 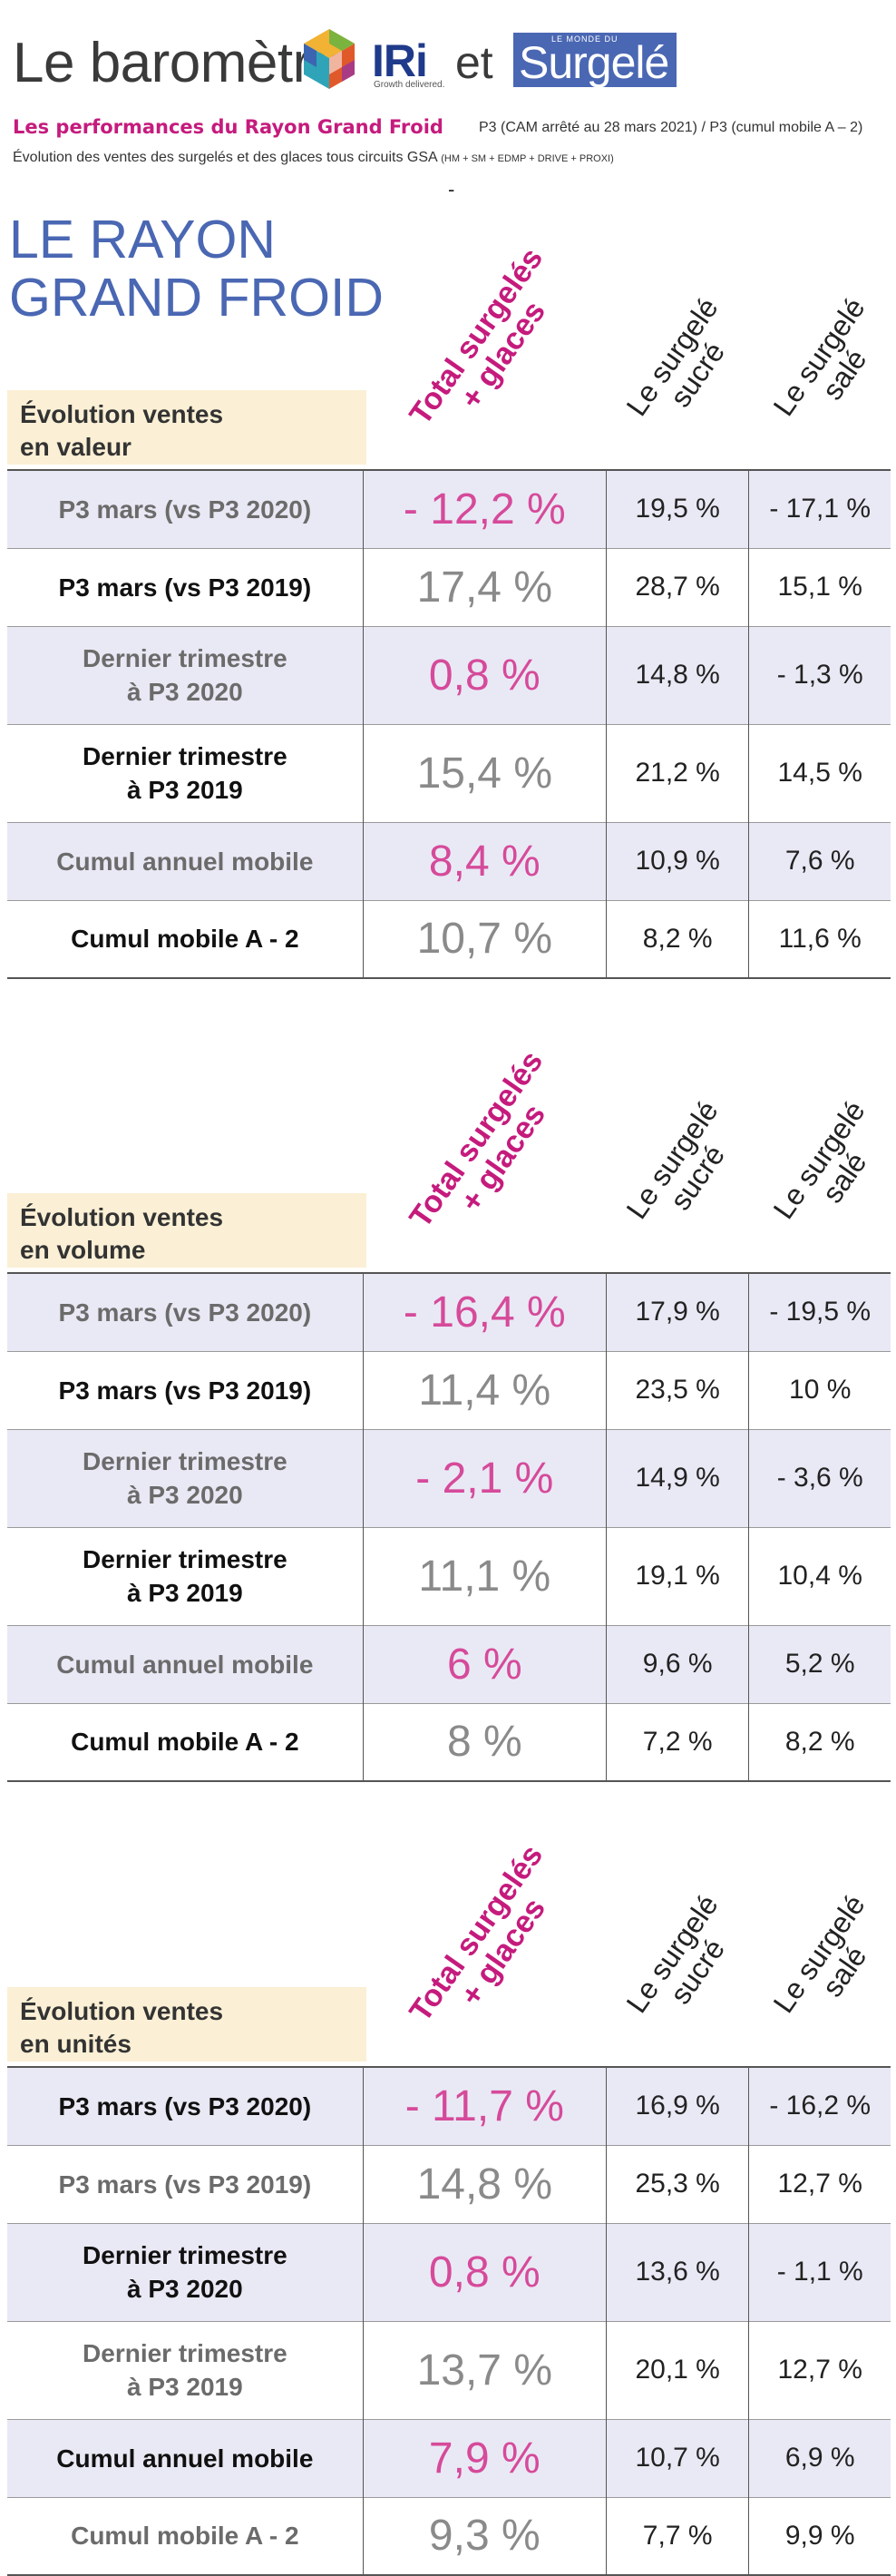 I want to click on rayon-title-line2: GRAND FROID, so click(x=196, y=298).